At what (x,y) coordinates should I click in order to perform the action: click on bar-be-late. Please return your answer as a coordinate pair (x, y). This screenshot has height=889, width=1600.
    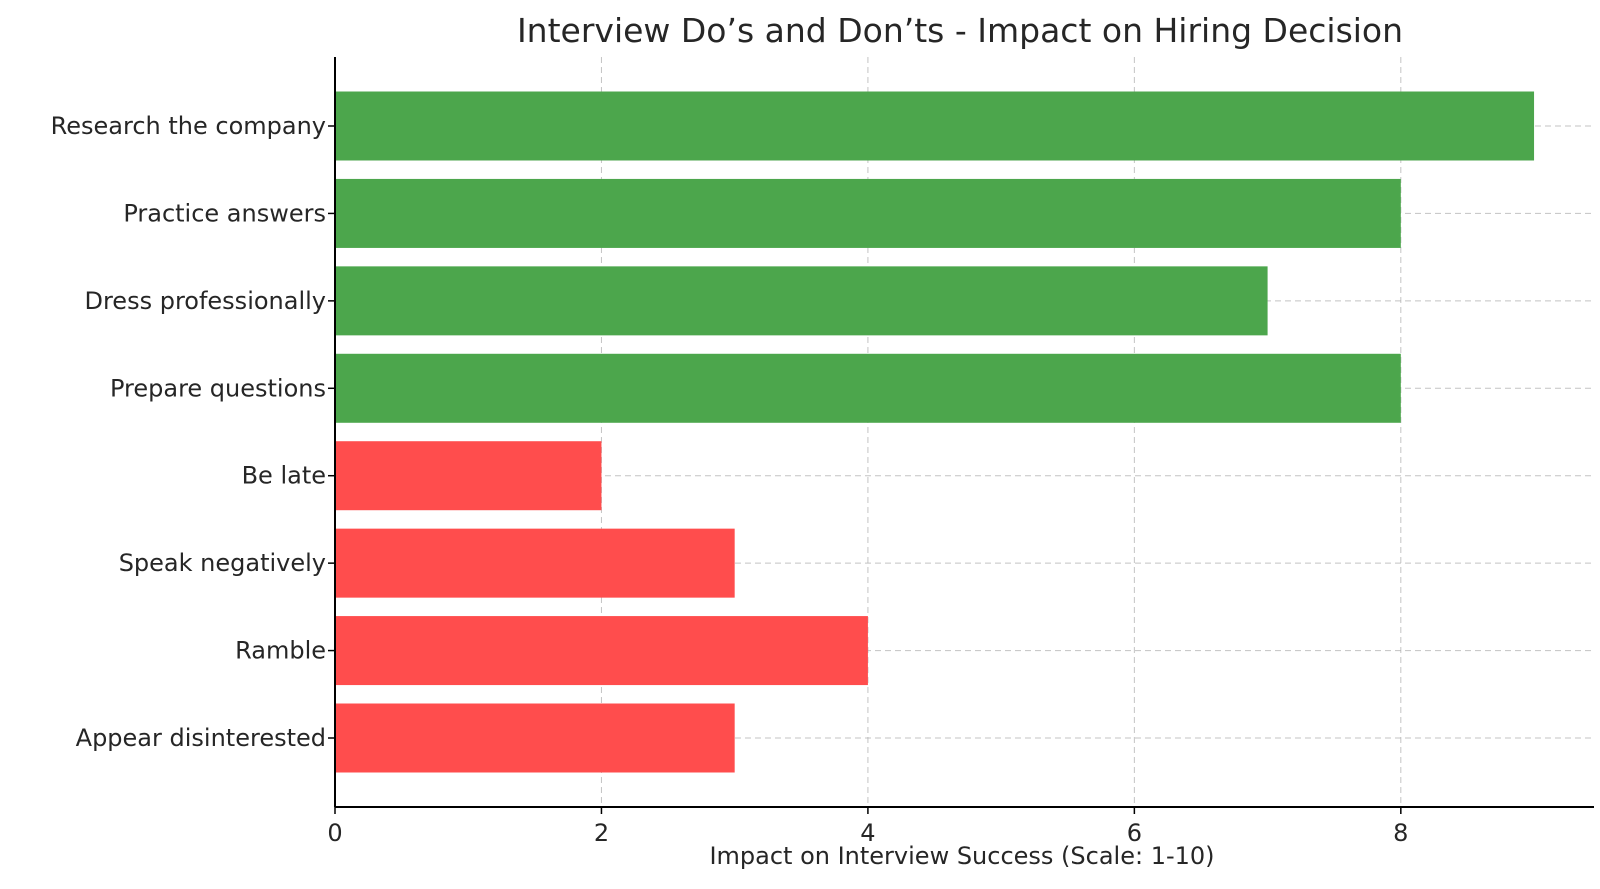
    Looking at the image, I should click on (468, 476).